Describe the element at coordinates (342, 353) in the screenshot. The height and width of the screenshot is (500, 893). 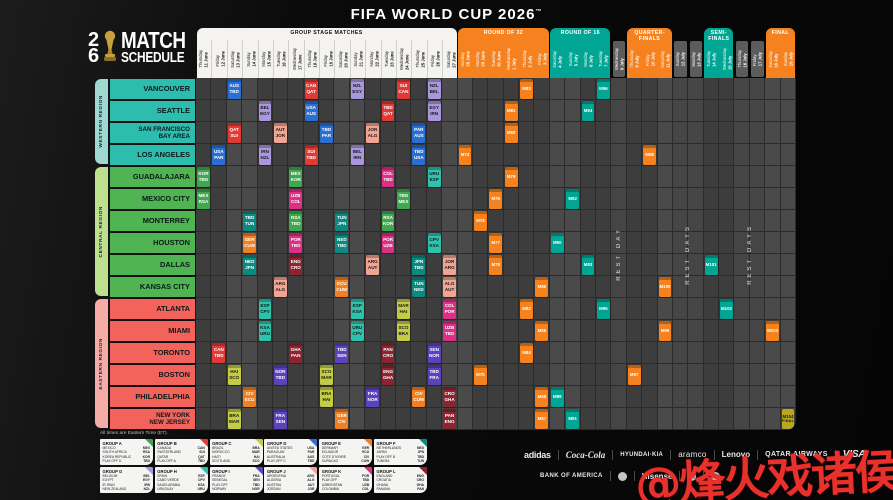
I see `match-cell-group-I: TBD SEN` at that location.